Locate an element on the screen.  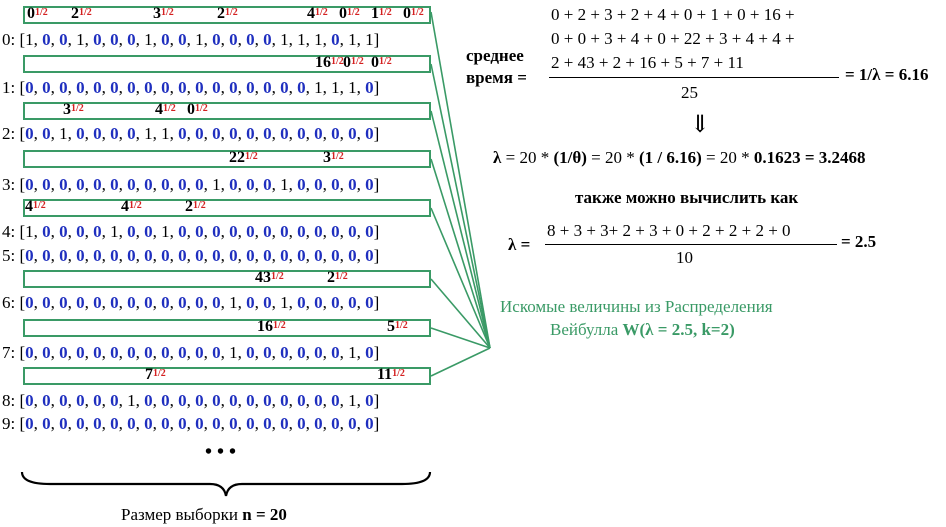
sqrt-box: 01/2 21/2 31/2 21/2 41/2 01/2 11/2 01/2 is located at coordinates (227, 14).